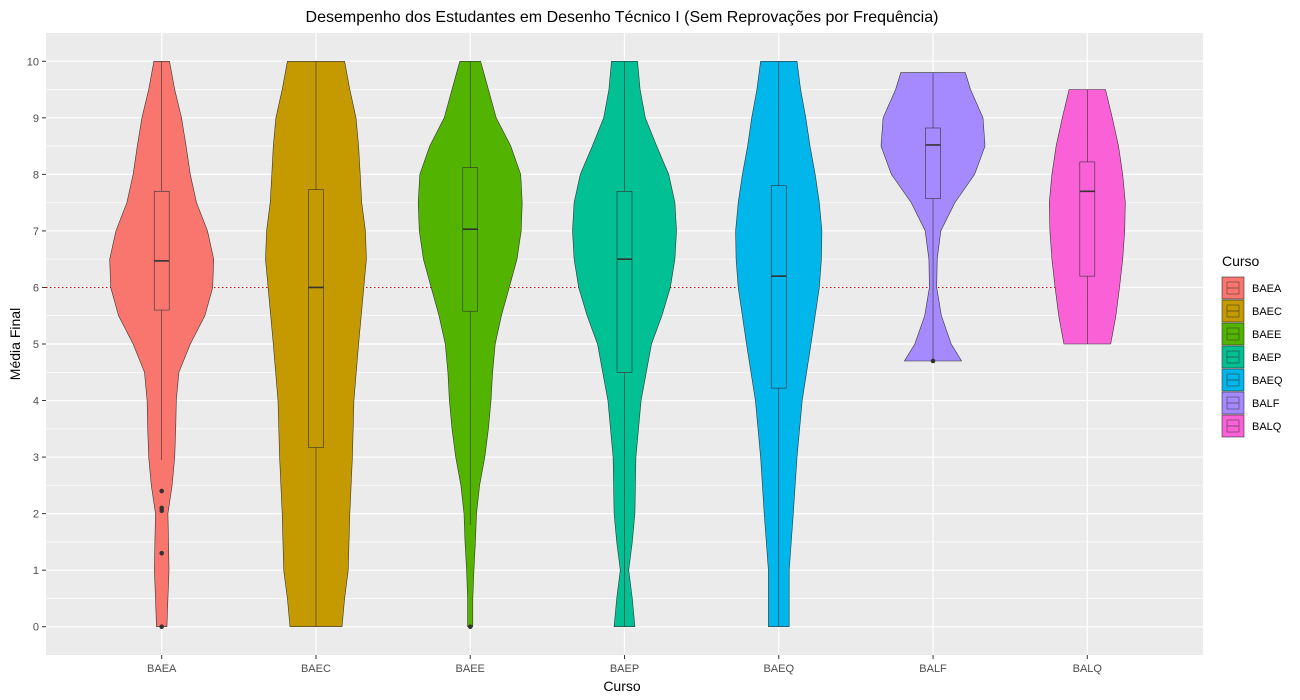 This screenshot has width=1300, height=700. I want to click on legend: Curso BAEA BAEC BAEE BAEP BAEQ BALF BALQ, so click(1252, 345).